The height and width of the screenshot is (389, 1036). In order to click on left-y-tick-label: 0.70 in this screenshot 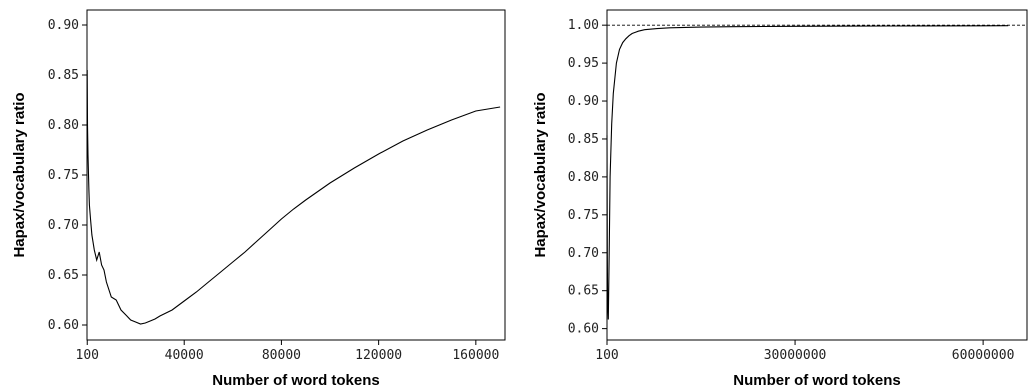, I will do `click(63, 225)`.